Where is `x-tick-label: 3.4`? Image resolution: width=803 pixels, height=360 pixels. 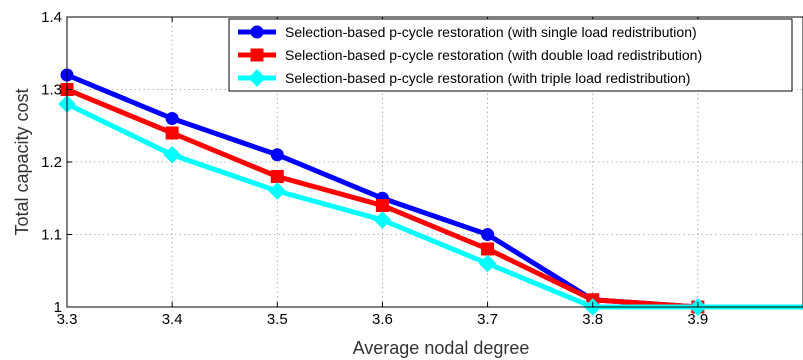
x-tick-label: 3.4 is located at coordinates (172, 319).